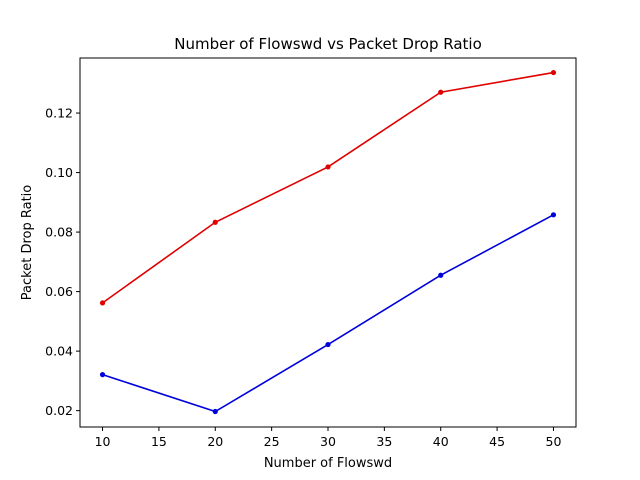 The height and width of the screenshot is (480, 640). Describe the element at coordinates (328, 441) in the screenshot. I see `x-tick-label: 30` at that location.